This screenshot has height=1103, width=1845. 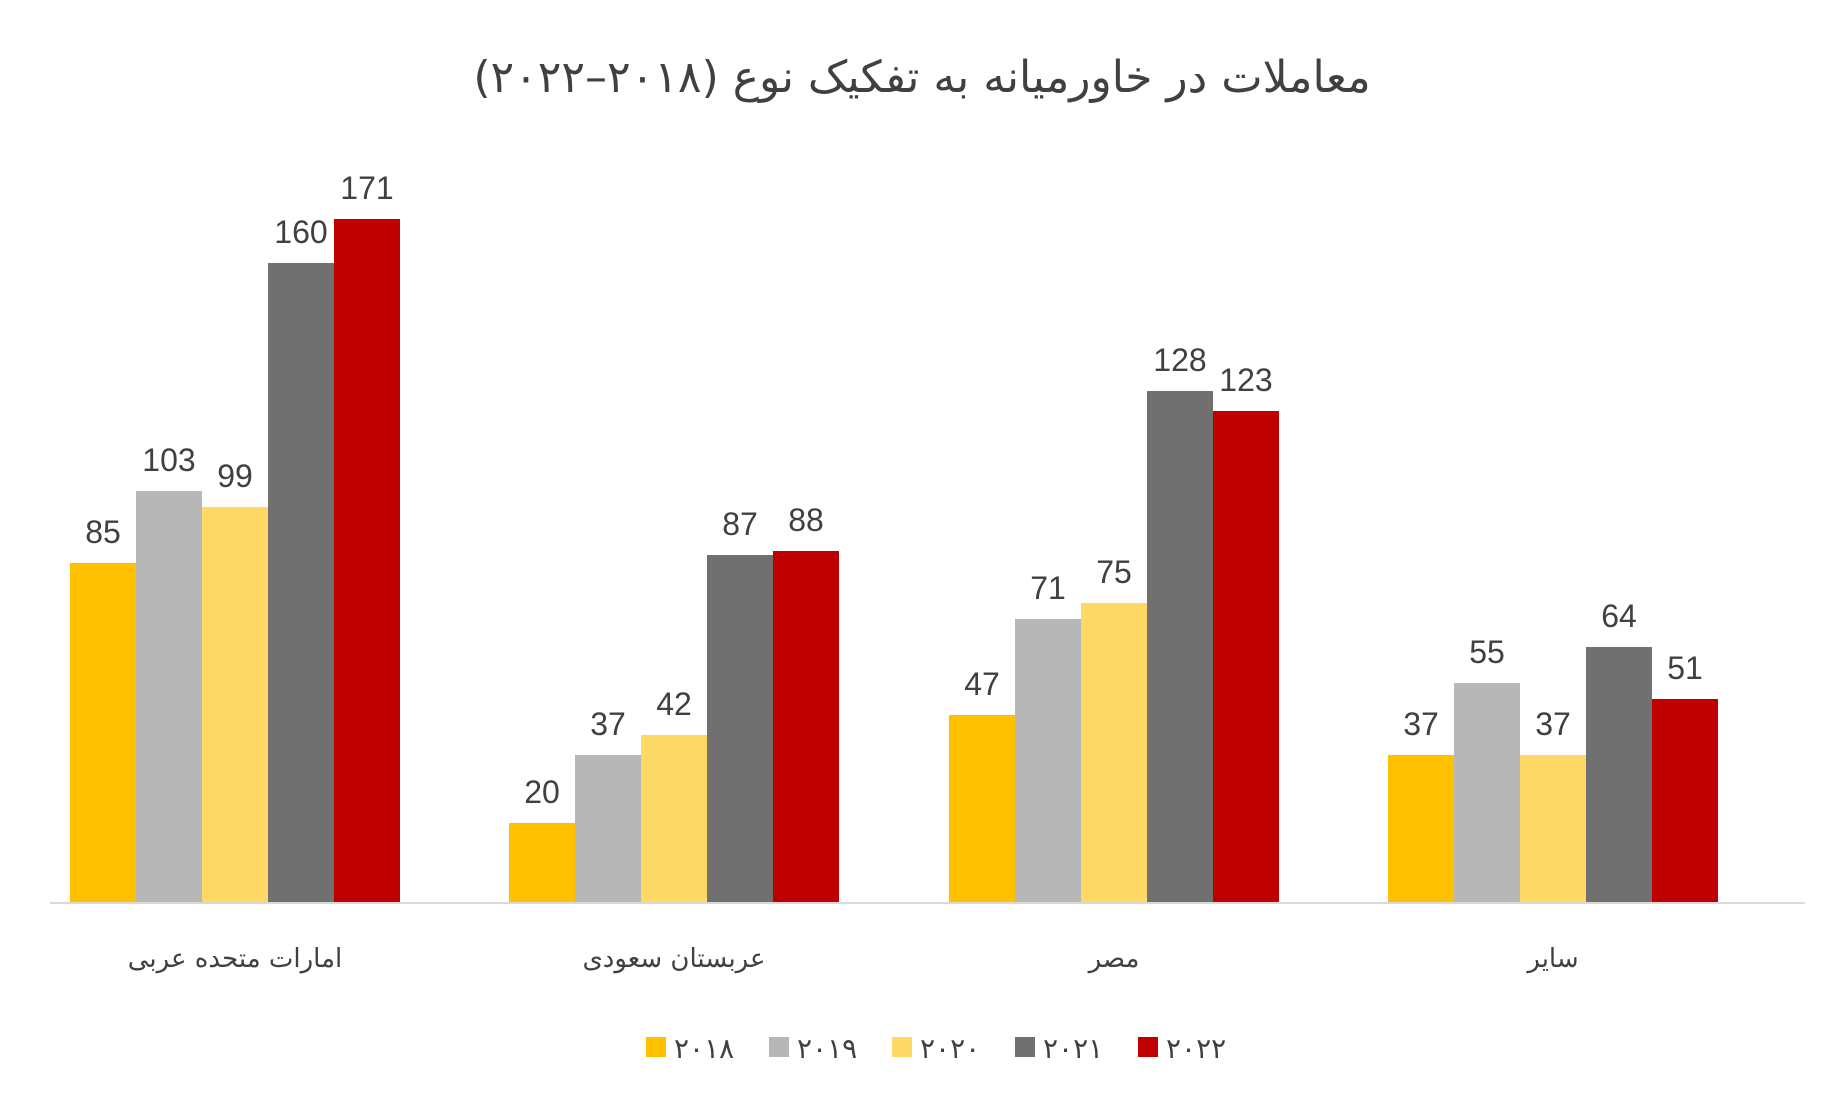 I want to click on value-label-3-1: 55, so click(x=1487, y=652).